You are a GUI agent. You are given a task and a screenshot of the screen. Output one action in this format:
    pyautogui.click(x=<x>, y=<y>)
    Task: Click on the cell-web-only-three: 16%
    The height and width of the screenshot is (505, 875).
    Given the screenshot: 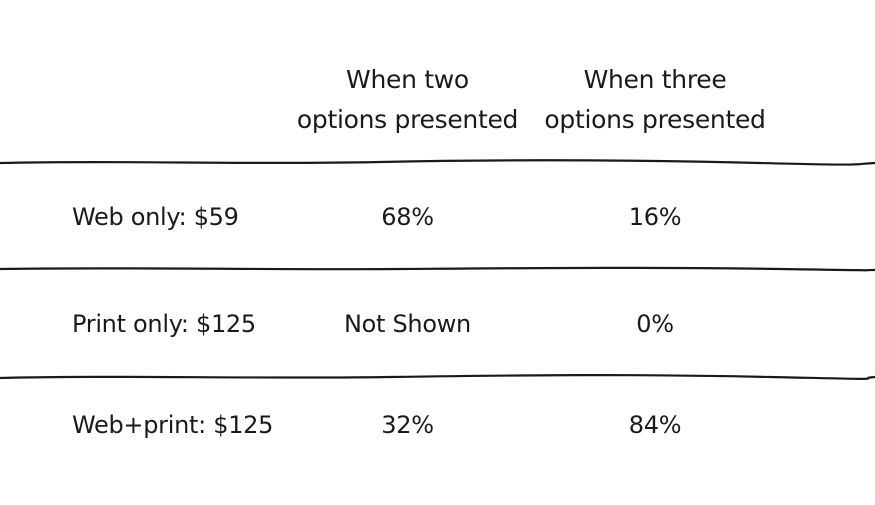 What is the action you would take?
    pyautogui.click(x=655, y=217)
    